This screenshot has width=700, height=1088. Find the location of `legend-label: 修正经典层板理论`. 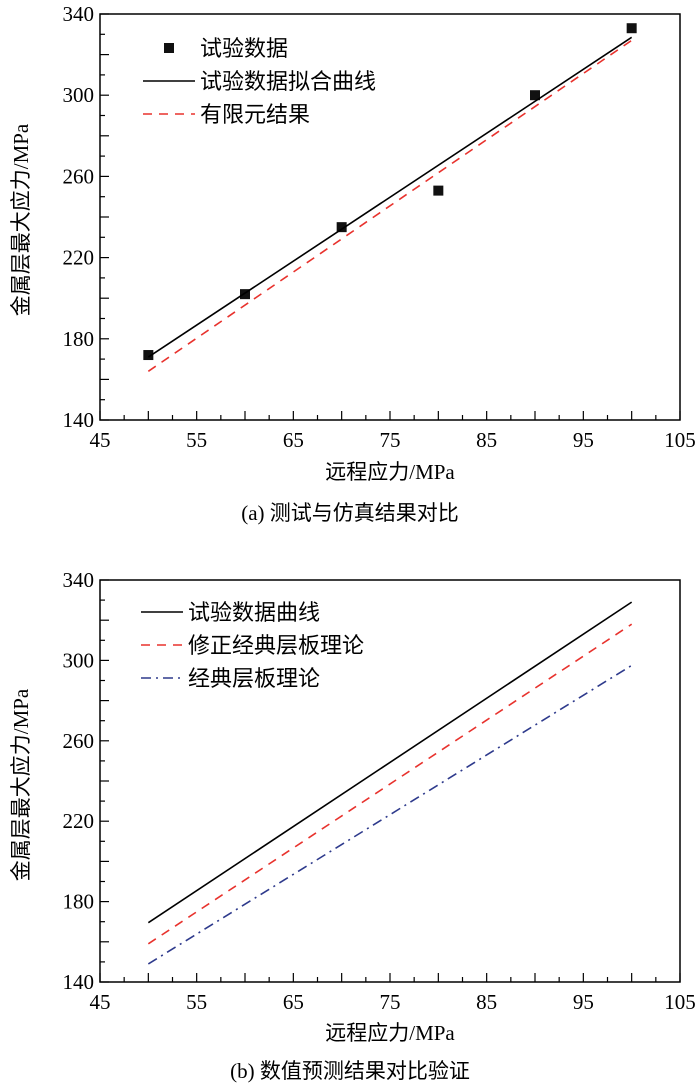

legend-label: 修正经典层板理论 is located at coordinates (276, 646).